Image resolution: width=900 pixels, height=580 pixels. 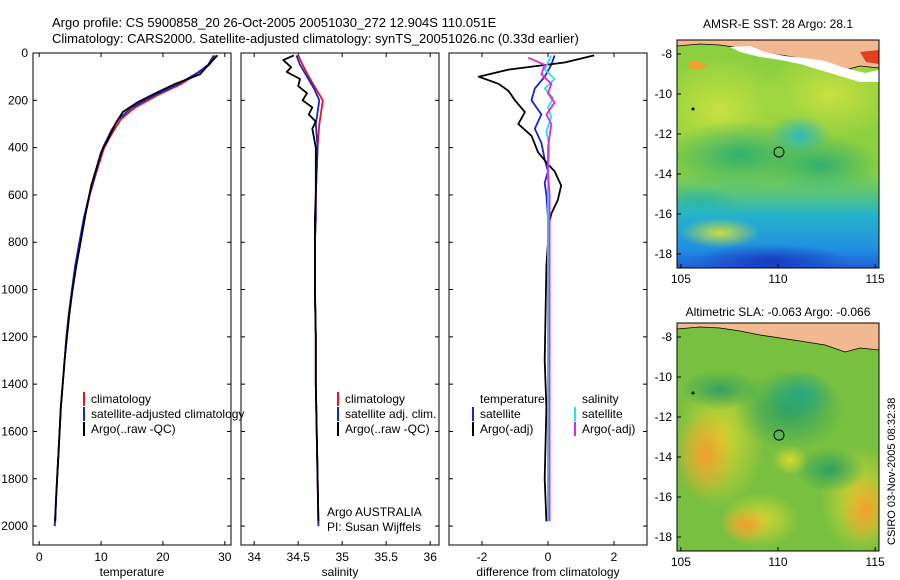 I want to click on series-line-satellite-adj-clim, so click(x=308, y=291).